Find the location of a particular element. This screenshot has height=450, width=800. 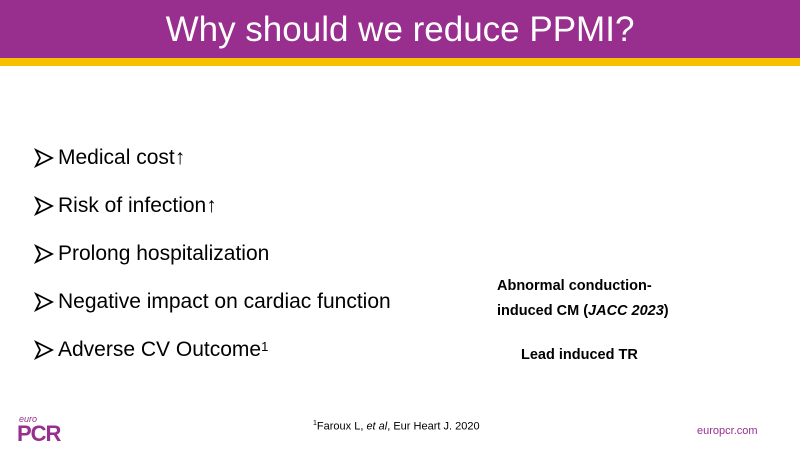

footnote-text: Faroux L, is located at coordinates (341, 426).